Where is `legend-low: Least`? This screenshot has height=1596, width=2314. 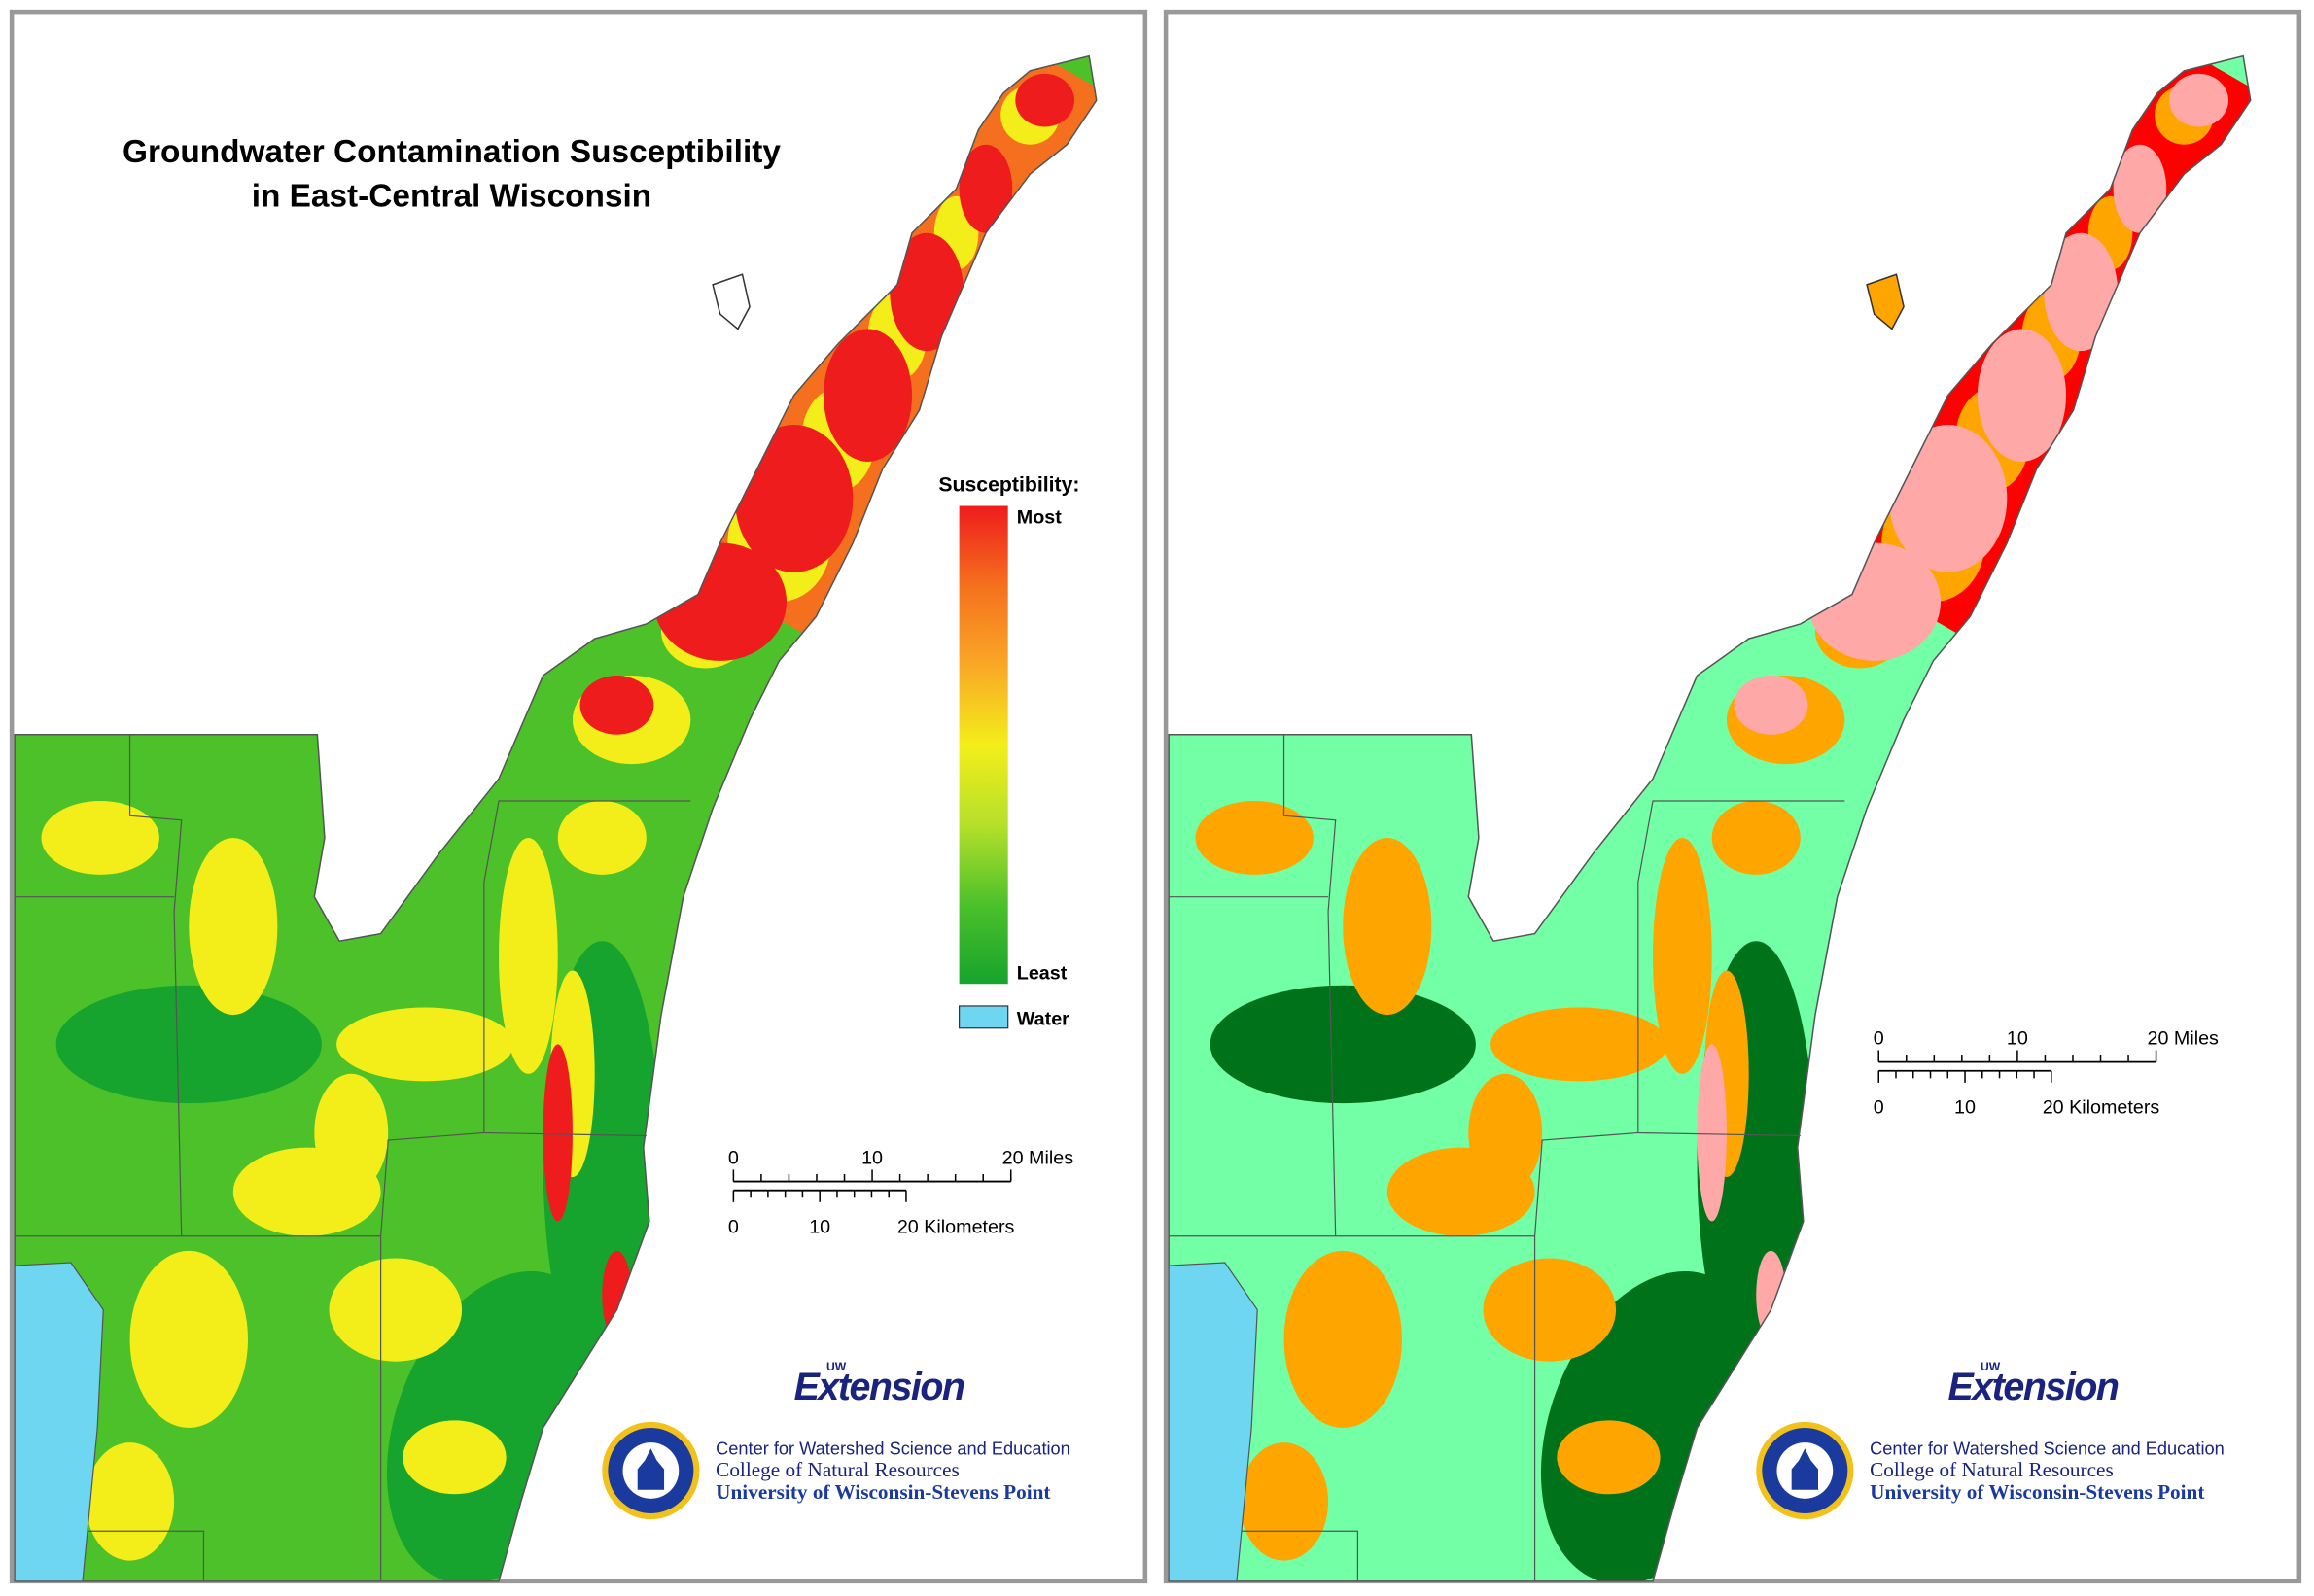
legend-low: Least is located at coordinates (1042, 974).